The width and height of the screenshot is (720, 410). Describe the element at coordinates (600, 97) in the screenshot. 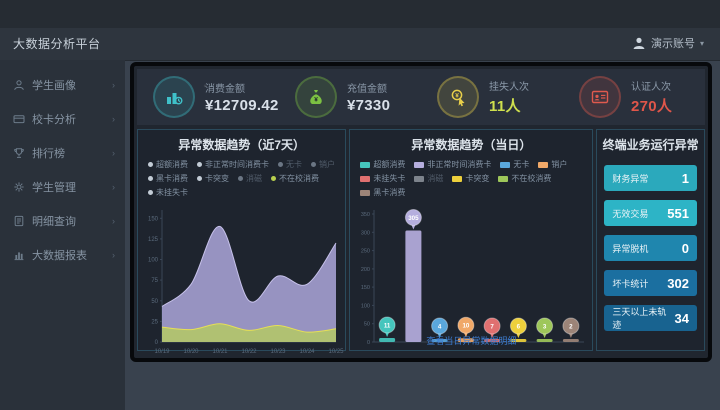

I see `id-card-icon` at that location.